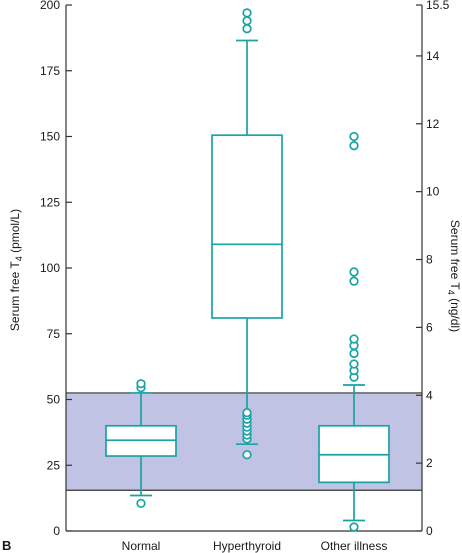 The height and width of the screenshot is (553, 462). Describe the element at coordinates (50, 268) in the screenshot. I see `left-tick-label: 100` at that location.